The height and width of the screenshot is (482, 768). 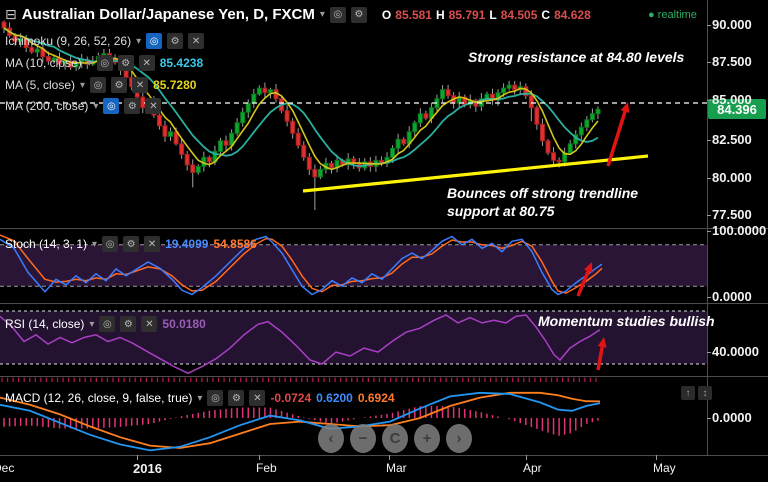 I want to click on open-label: O, so click(x=386, y=14).